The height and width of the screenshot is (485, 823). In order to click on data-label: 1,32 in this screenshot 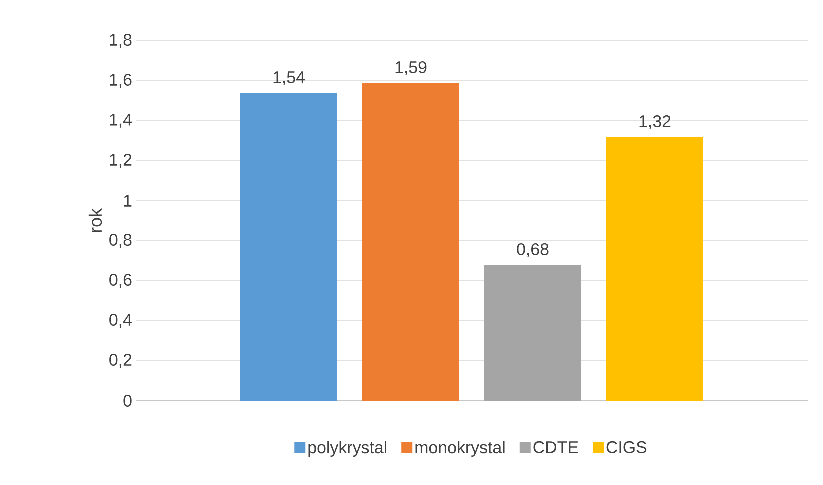, I will do `click(655, 122)`.